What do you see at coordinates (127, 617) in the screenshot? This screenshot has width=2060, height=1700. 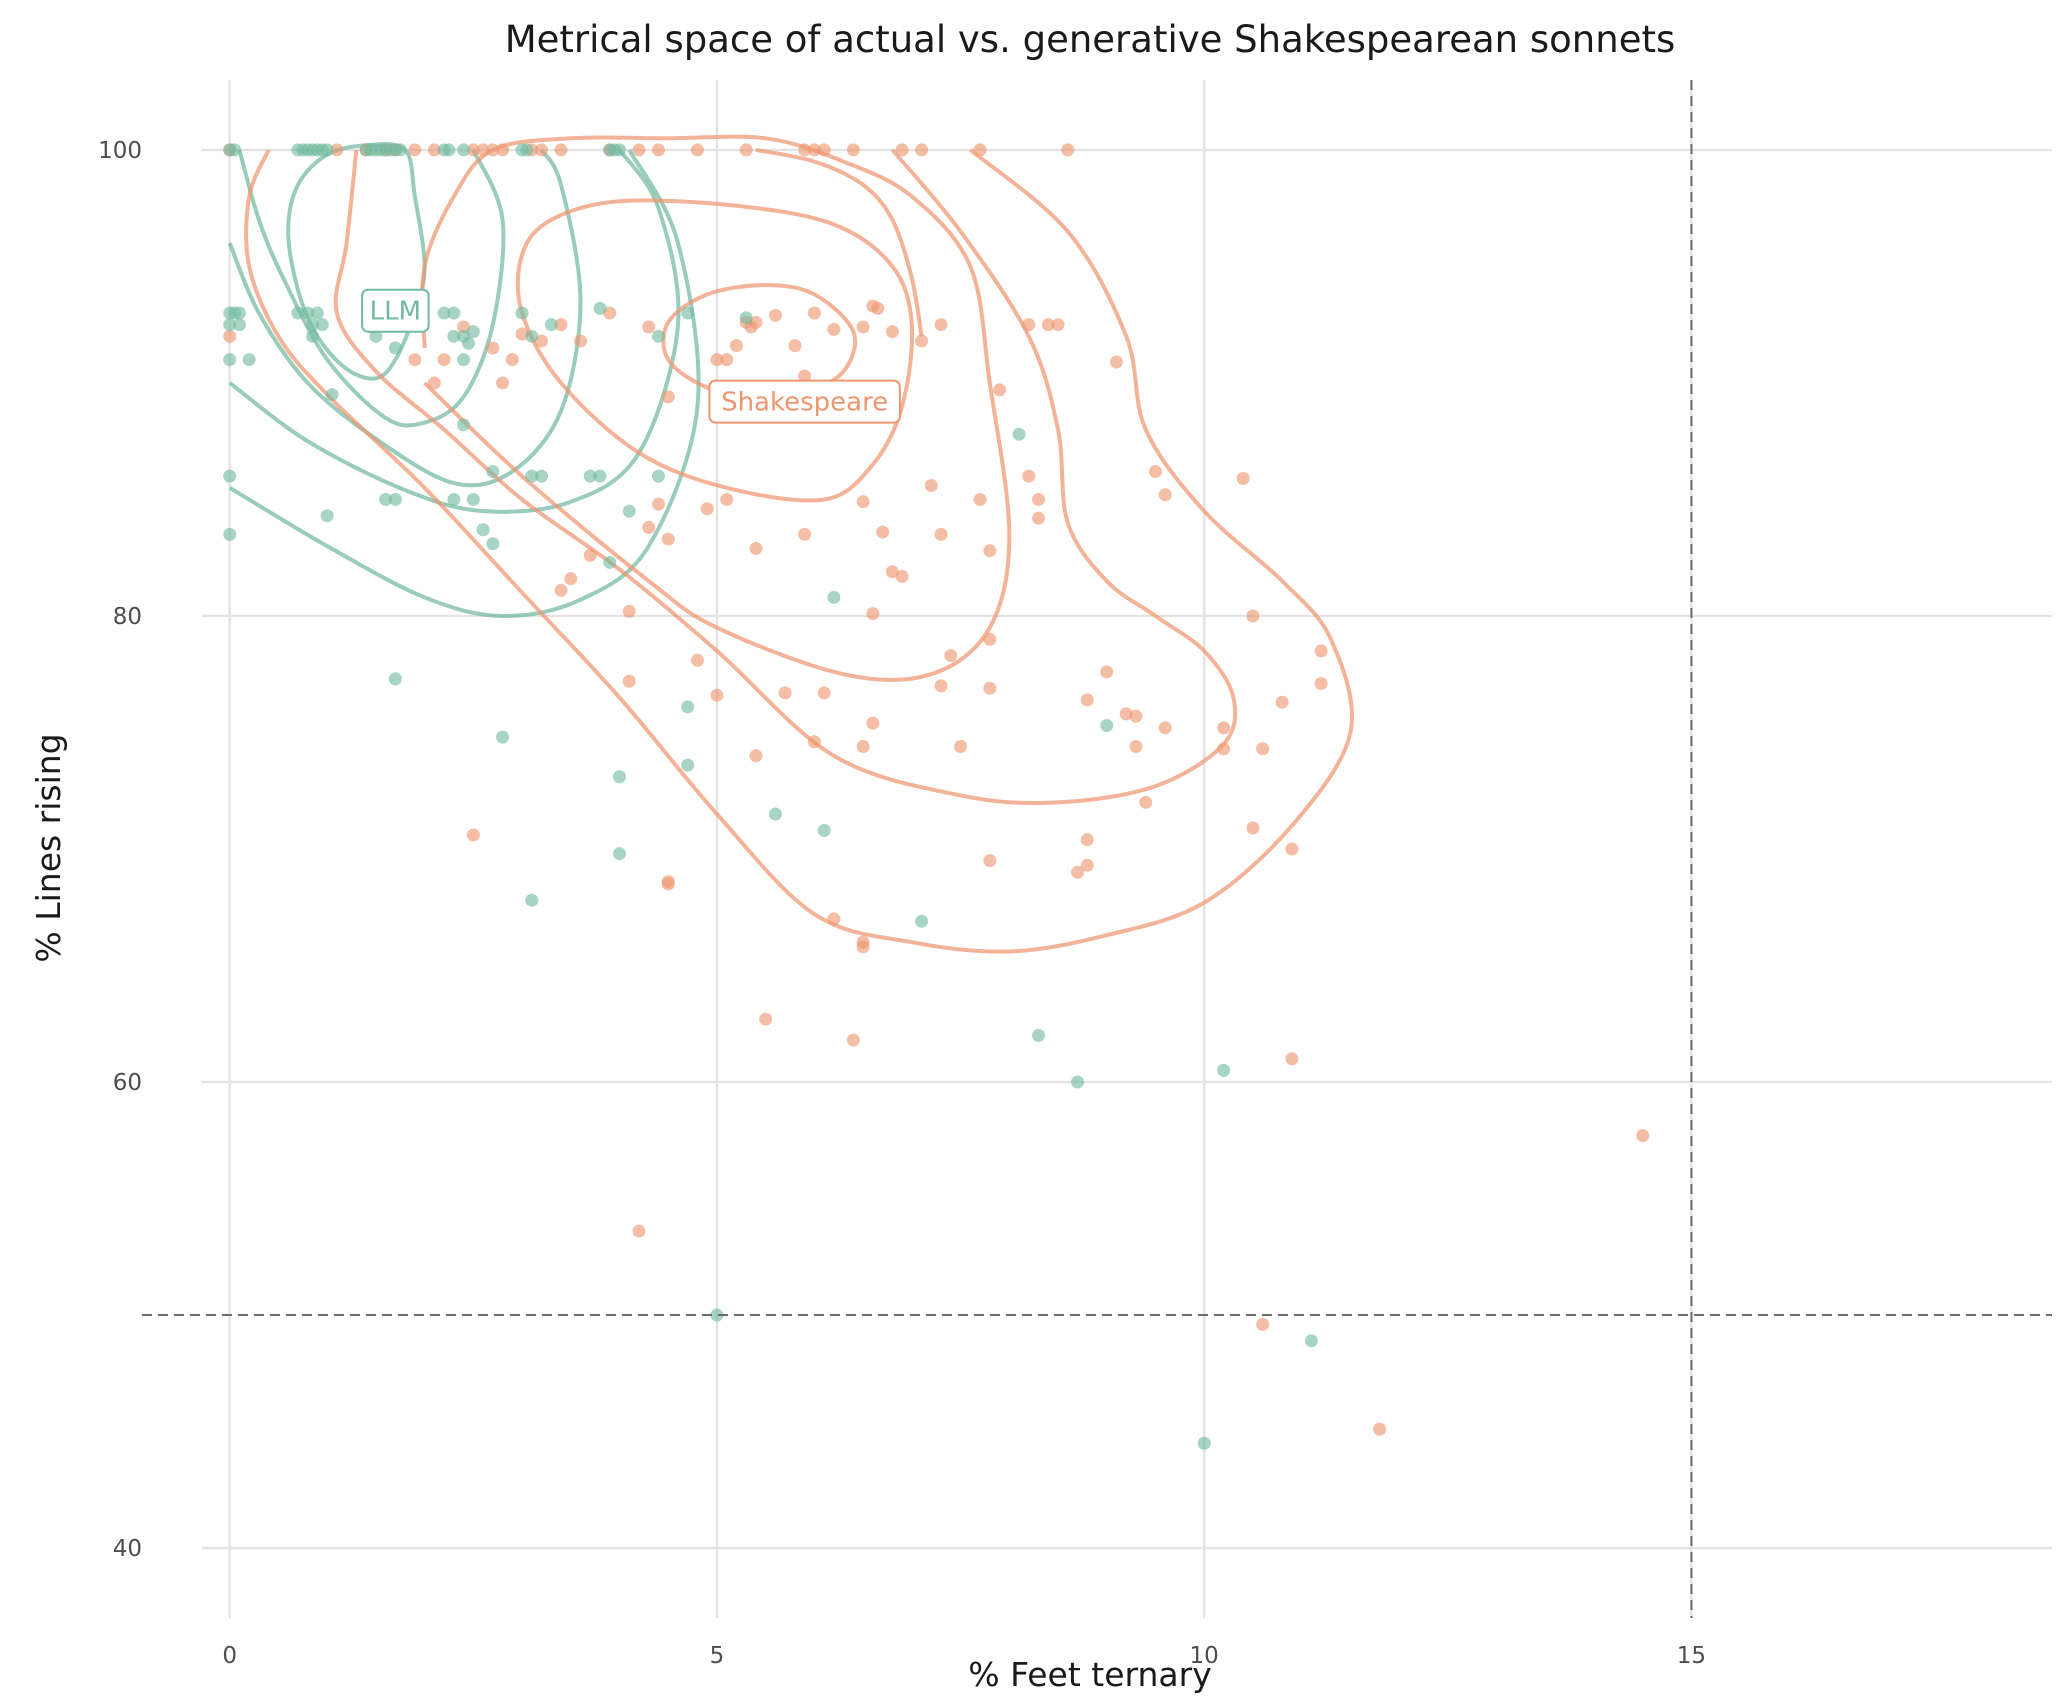 I see `y-tick-label: 80` at bounding box center [127, 617].